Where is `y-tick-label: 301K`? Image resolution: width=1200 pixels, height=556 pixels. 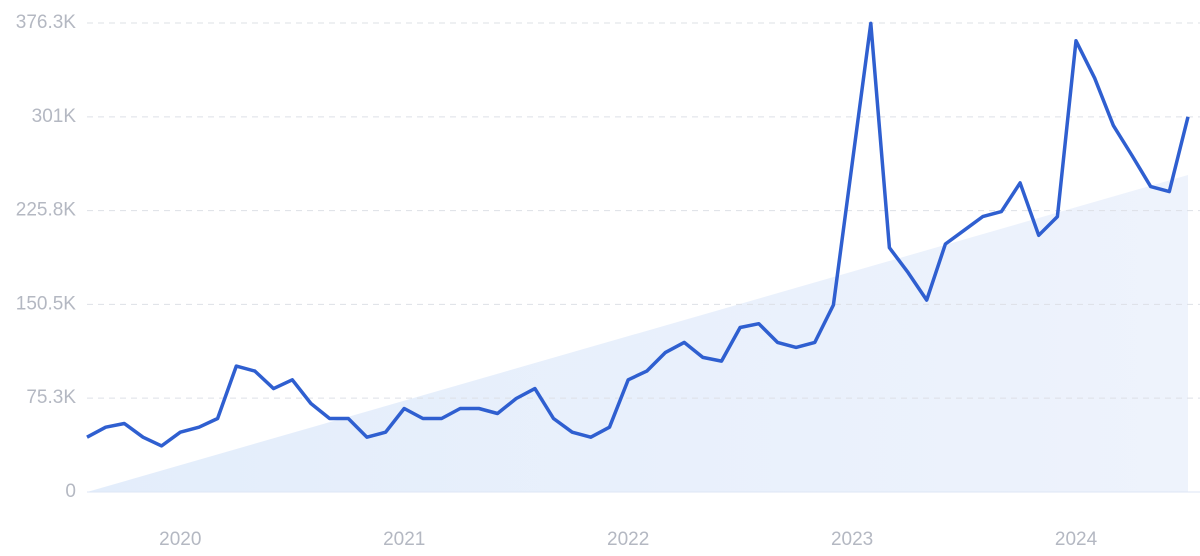
y-tick-label: 301K is located at coordinates (54, 116).